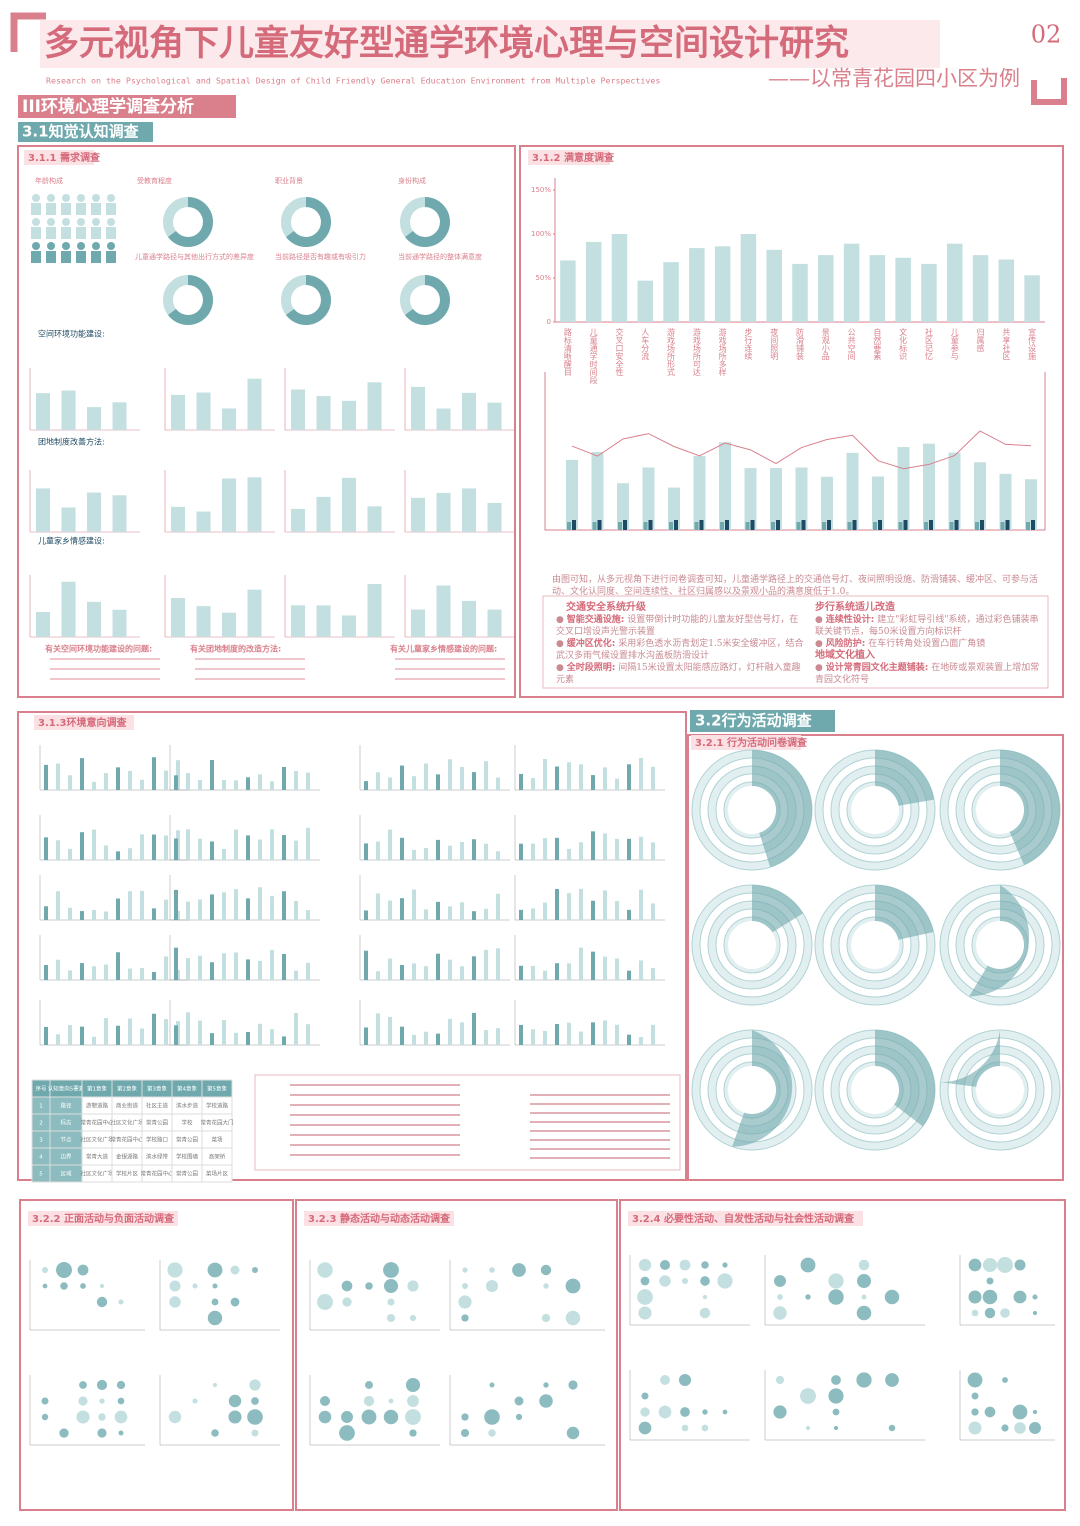  What do you see at coordinates (97, 1106) in the screenshot?
I see `cell-text: 游憩道路` at bounding box center [97, 1106].